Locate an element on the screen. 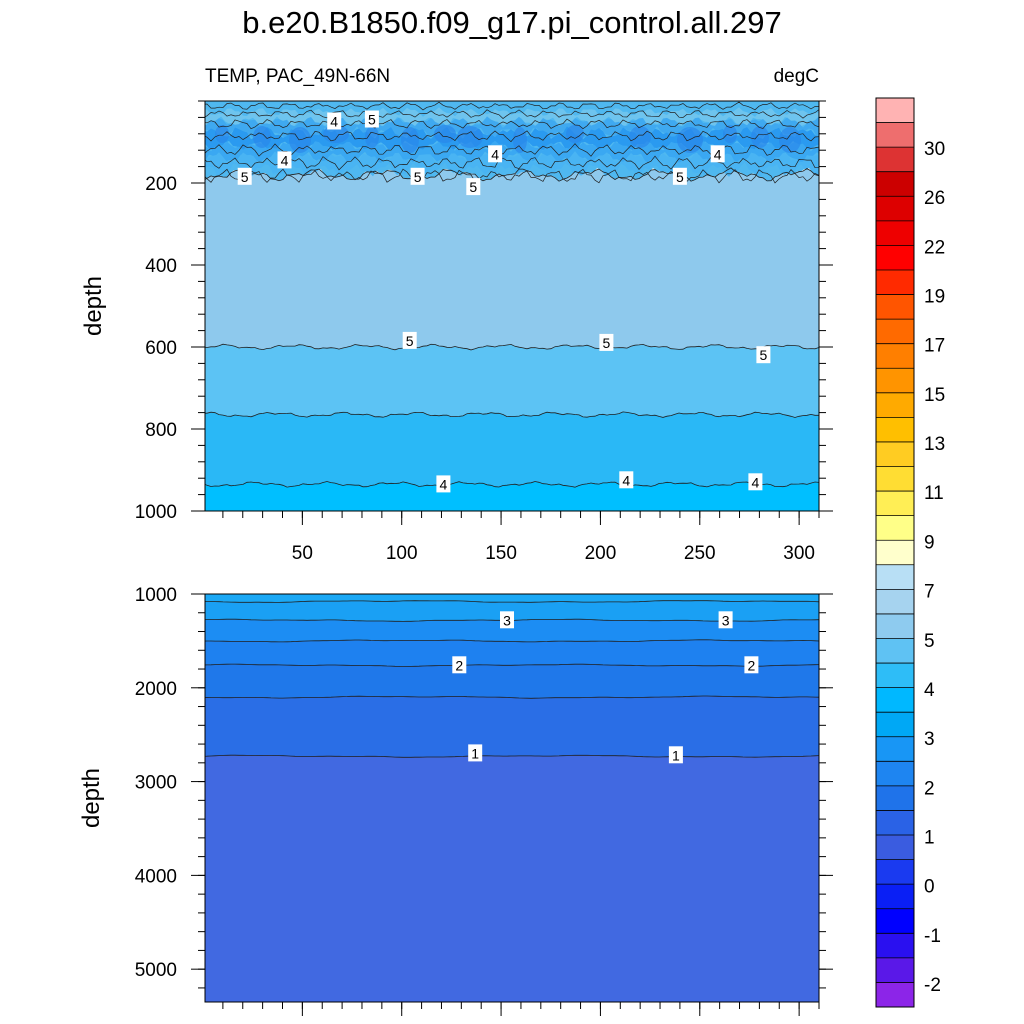 The width and height of the screenshot is (1024, 1024). lower-contour-label-2: 2 is located at coordinates (459, 665).